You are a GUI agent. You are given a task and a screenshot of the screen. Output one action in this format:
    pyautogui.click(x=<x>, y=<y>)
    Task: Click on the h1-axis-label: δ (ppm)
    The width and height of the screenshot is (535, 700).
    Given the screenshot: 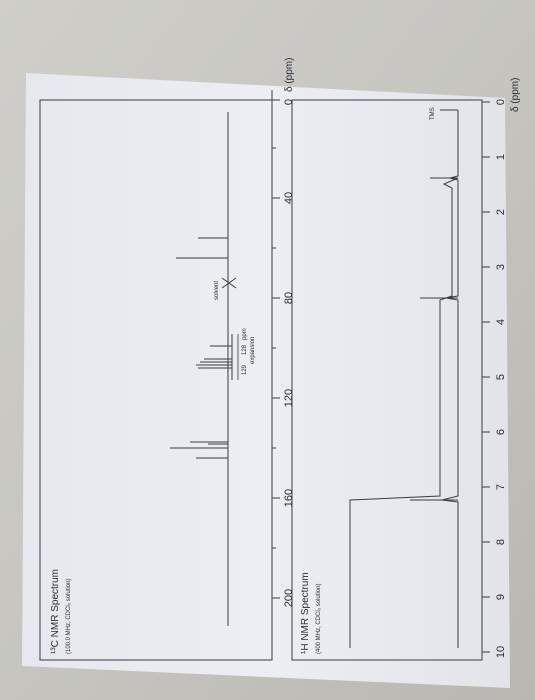 What is the action you would take?
    pyautogui.click(x=515, y=95)
    